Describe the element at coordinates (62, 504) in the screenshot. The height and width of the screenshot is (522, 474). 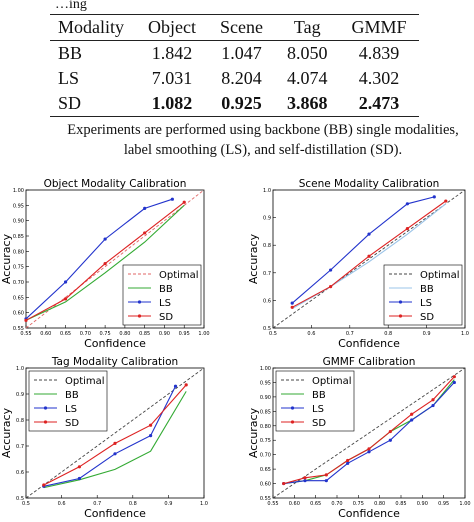
I see `x-tick-label: 0.6` at that location.